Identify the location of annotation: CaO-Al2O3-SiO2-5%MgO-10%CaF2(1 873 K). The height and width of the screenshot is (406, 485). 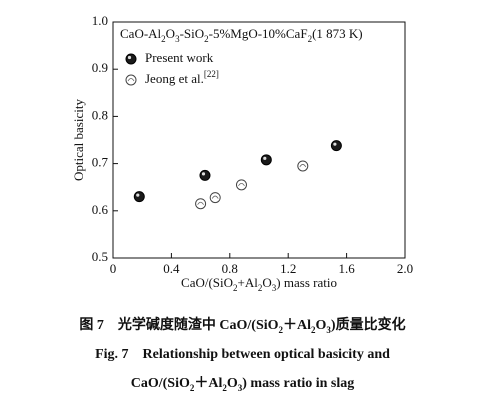
(241, 35).